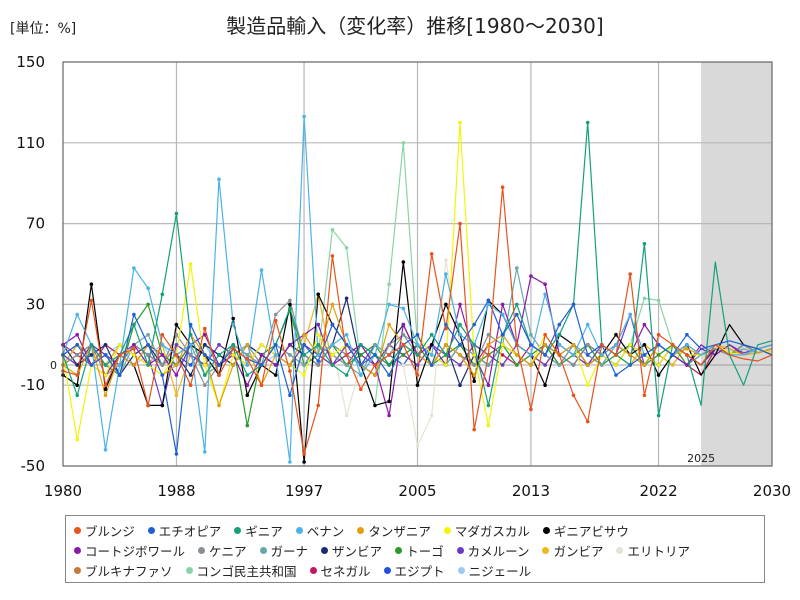 This screenshot has height=600, width=800. What do you see at coordinates (110, 531) in the screenshot?
I see `legend-label: ブルンジ` at bounding box center [110, 531].